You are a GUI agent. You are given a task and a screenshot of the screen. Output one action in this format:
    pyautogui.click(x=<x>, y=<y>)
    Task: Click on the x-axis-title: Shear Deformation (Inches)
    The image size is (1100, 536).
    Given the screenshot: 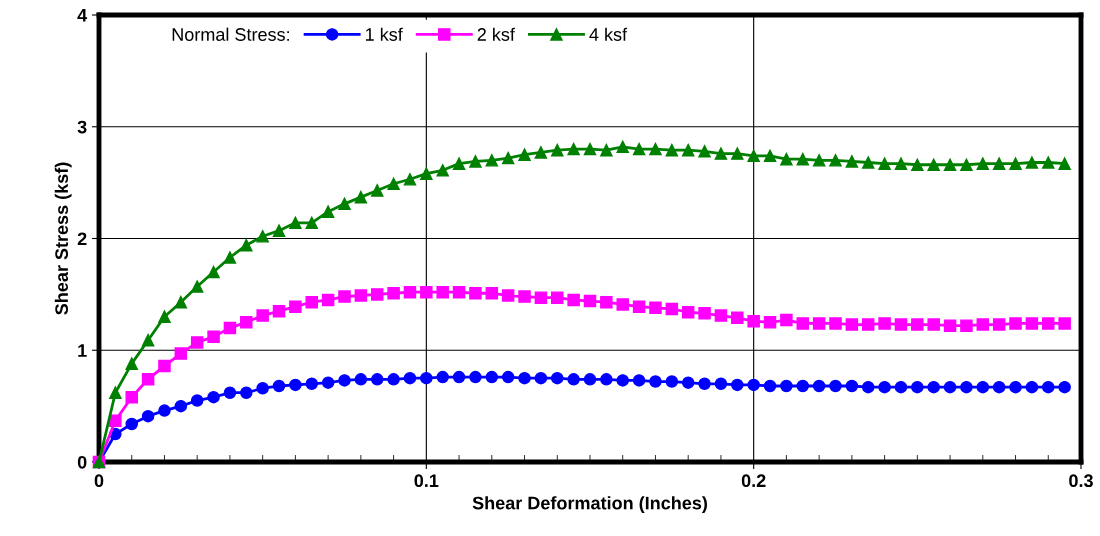 What is the action you would take?
    pyautogui.click(x=589, y=505)
    